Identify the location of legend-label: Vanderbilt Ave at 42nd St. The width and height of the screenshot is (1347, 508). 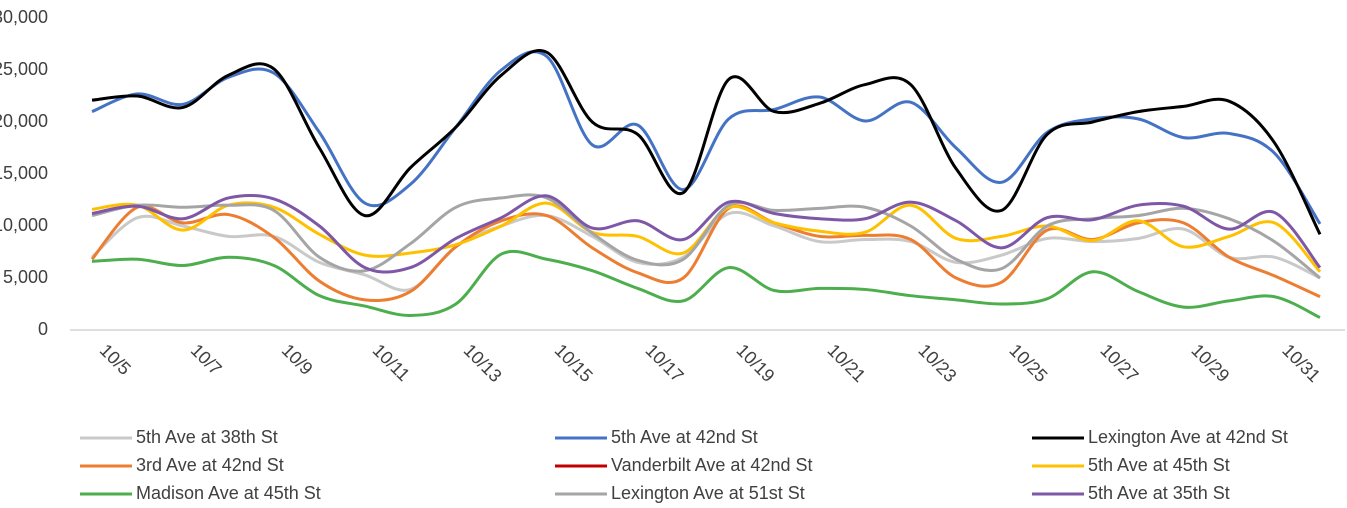
(711, 465).